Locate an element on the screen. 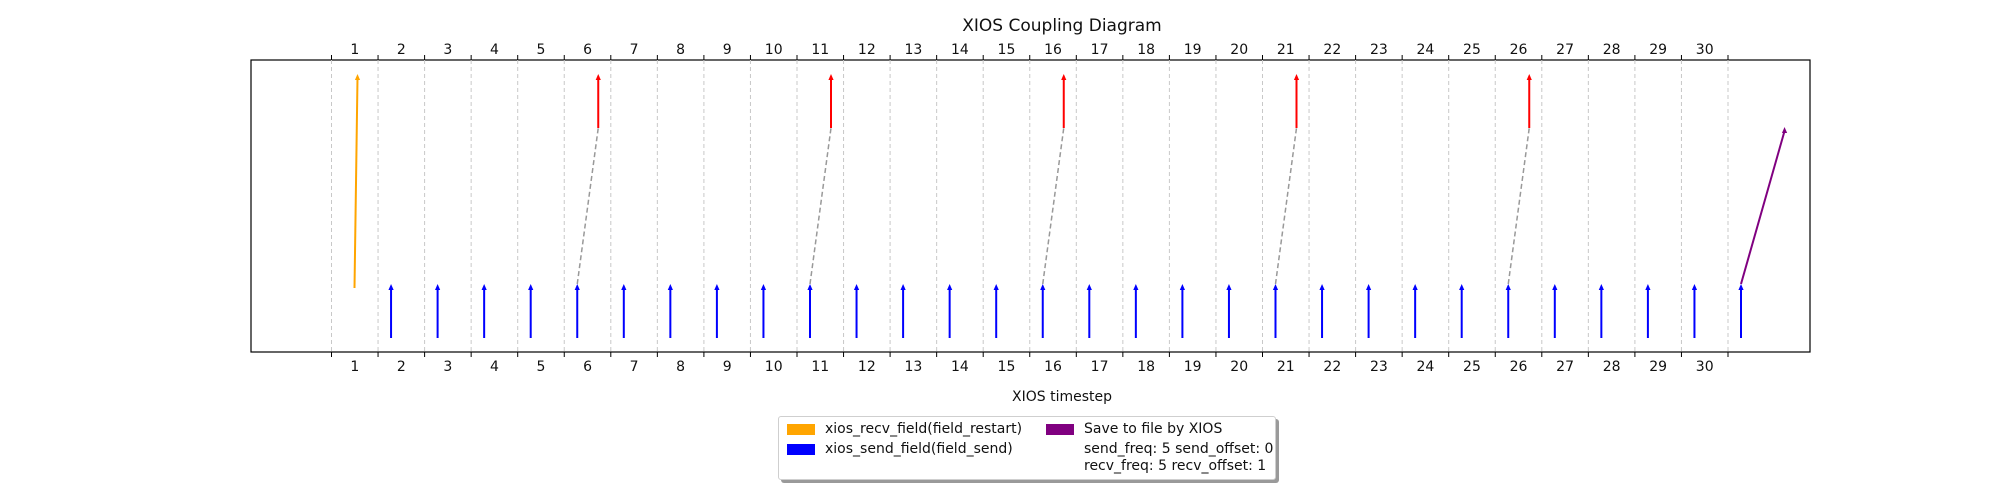 The width and height of the screenshot is (2000, 500). x-tick-label-top: 7 is located at coordinates (634, 50).